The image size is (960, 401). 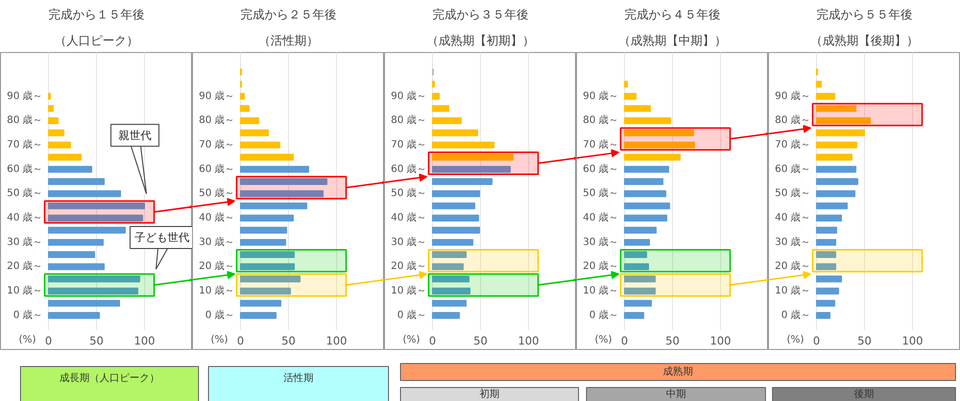 I want to click on text: 活性期, so click(x=299, y=378).